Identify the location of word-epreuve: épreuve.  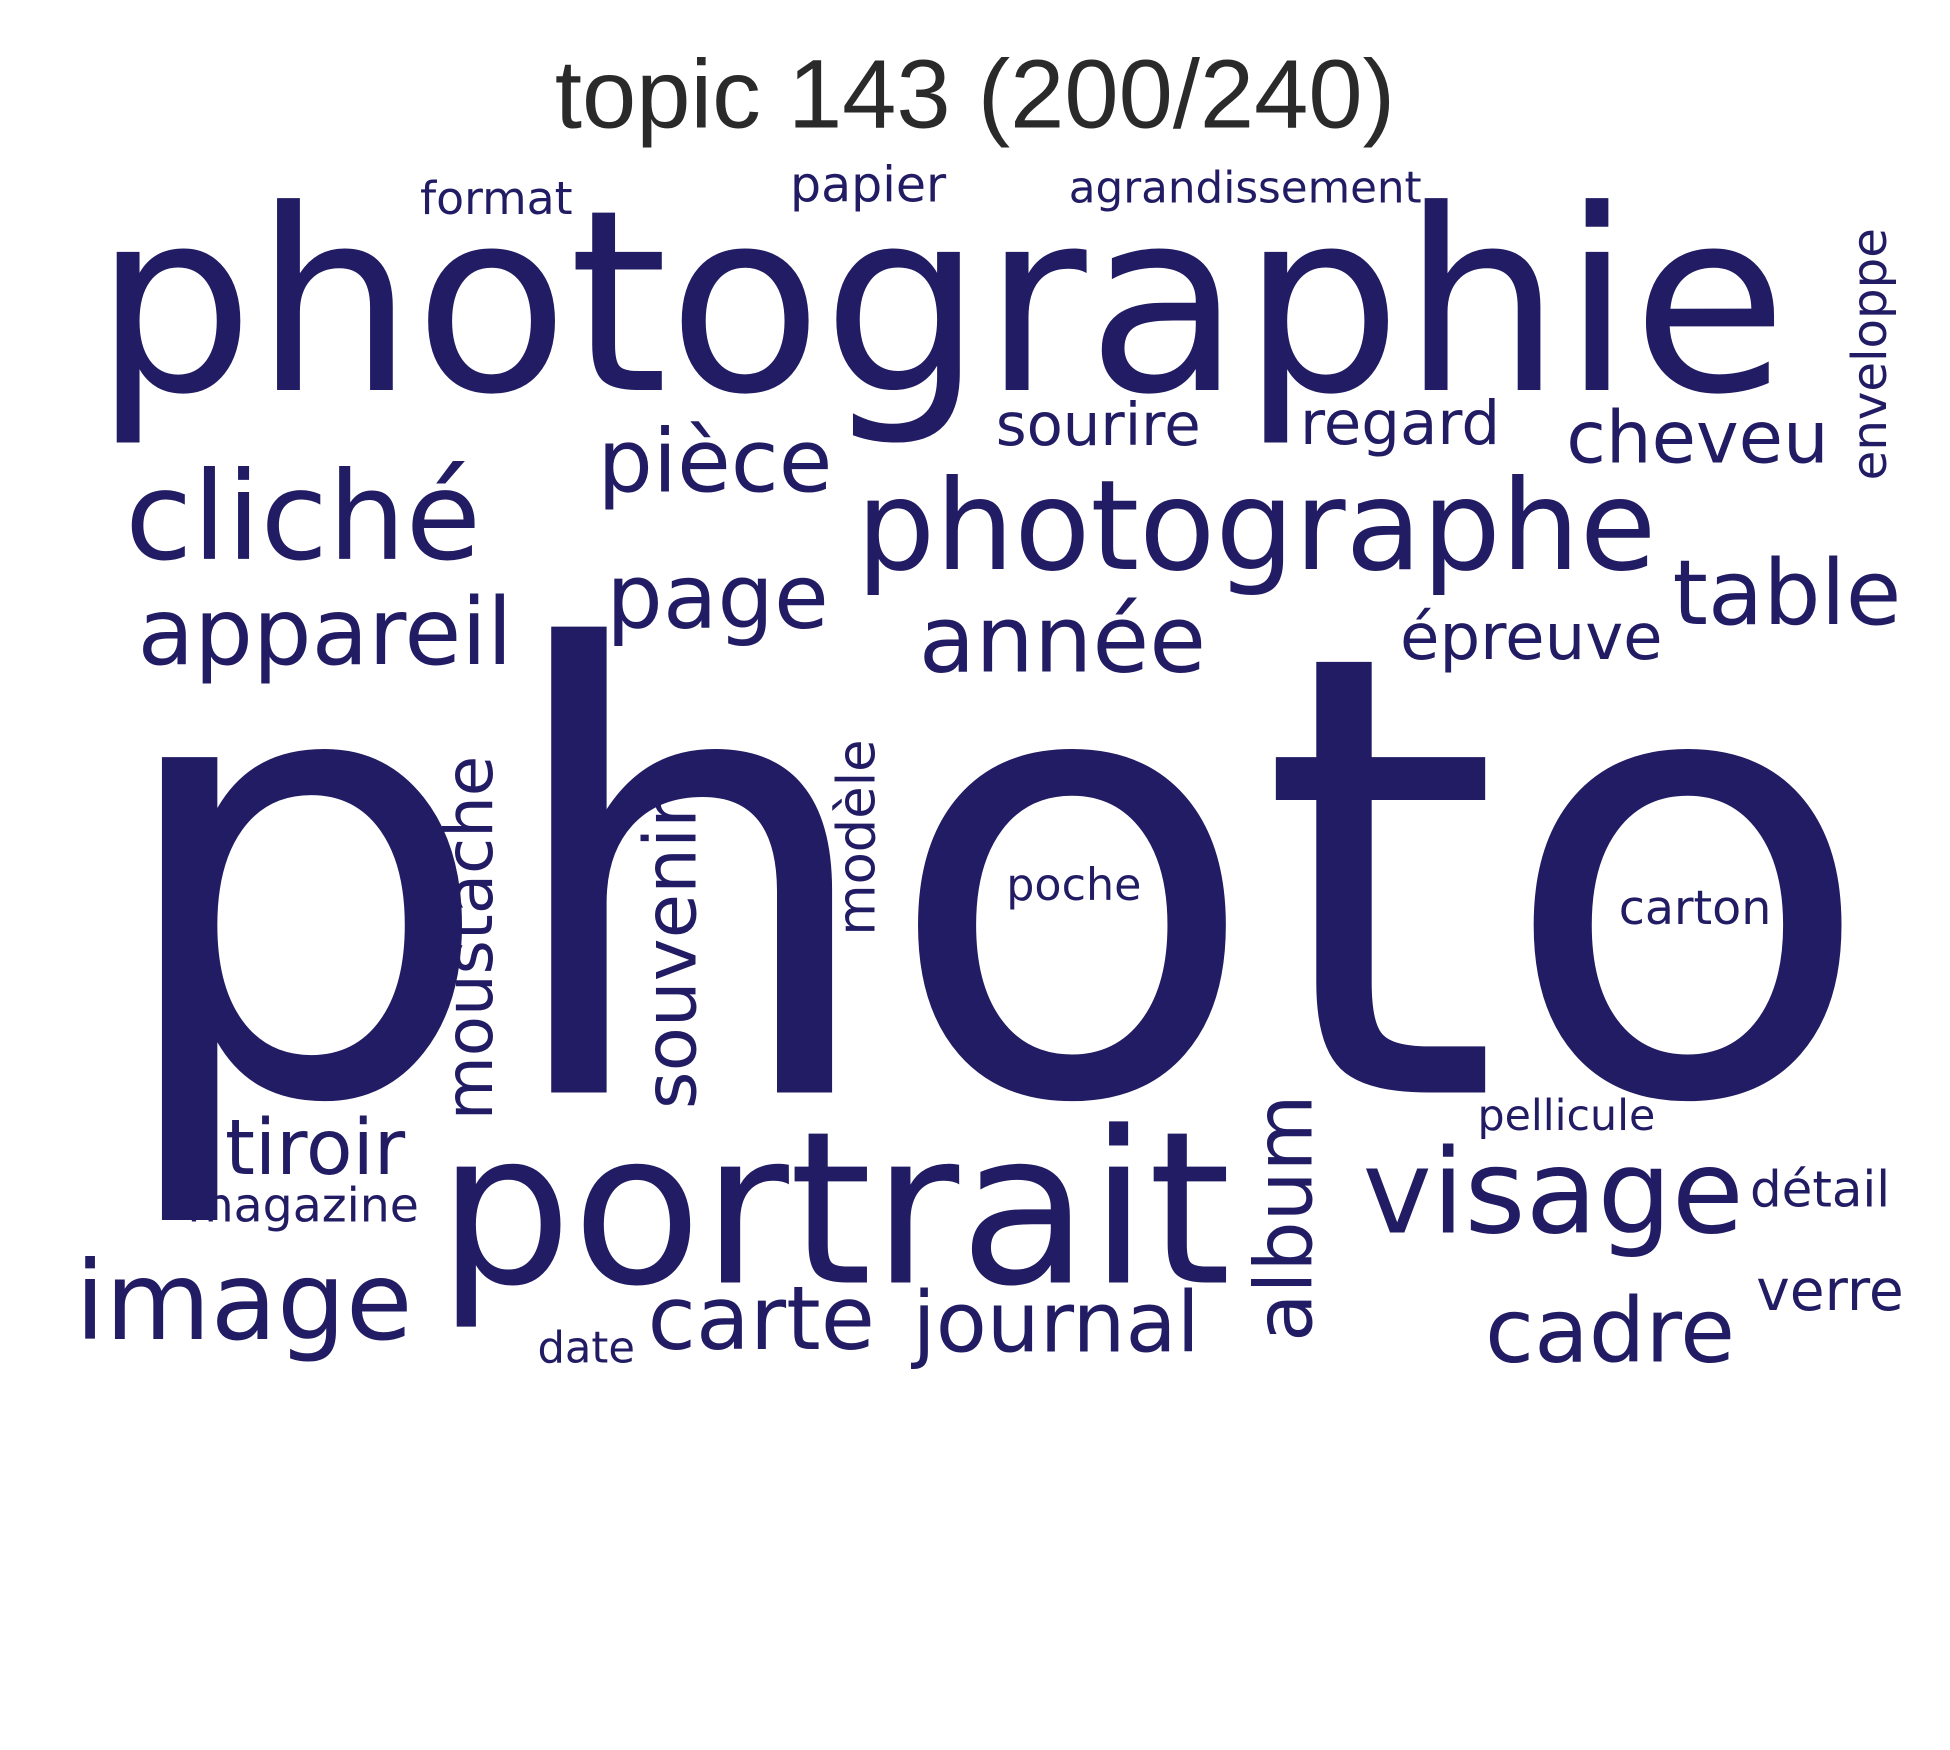
(1531, 638).